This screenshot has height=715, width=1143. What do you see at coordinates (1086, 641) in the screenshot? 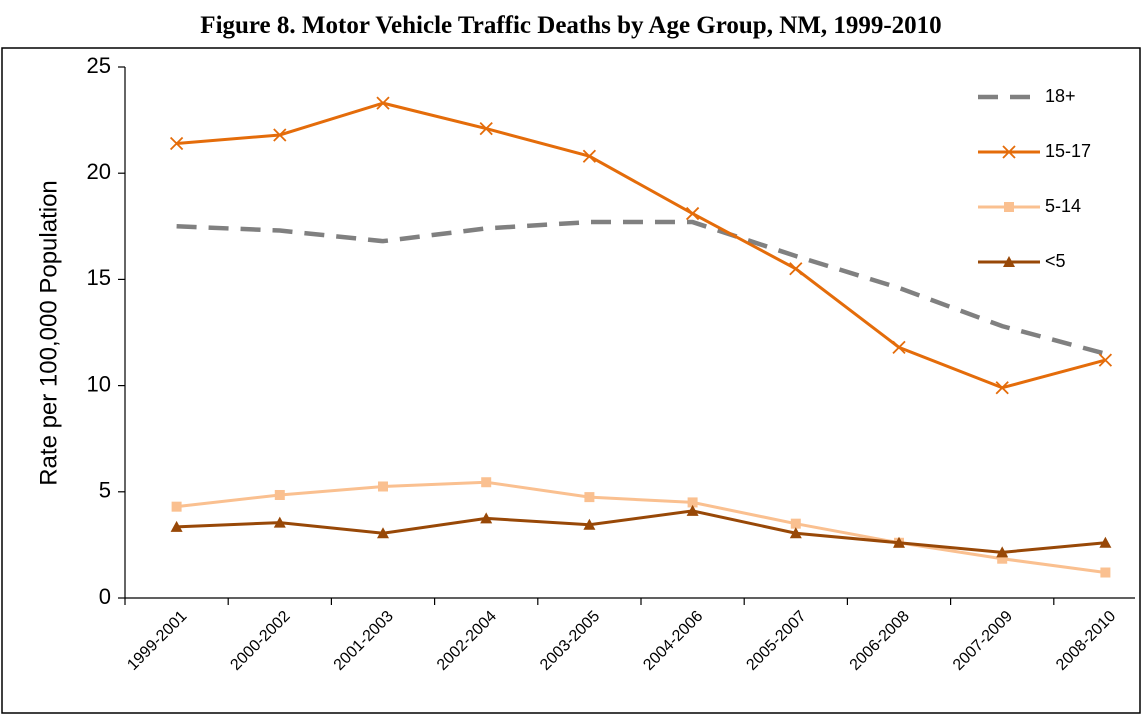
I see `x-tick-label: 2008-2010` at bounding box center [1086, 641].